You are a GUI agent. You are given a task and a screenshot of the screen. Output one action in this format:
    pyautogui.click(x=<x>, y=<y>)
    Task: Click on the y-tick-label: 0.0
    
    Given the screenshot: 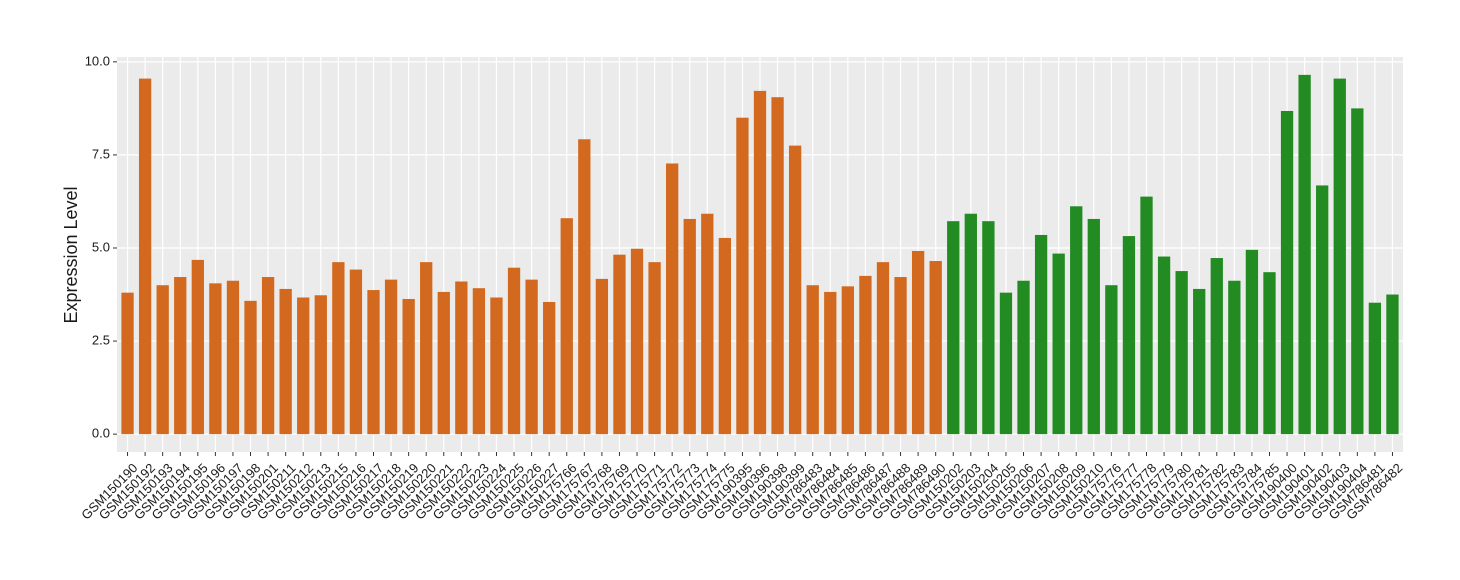 What is the action you would take?
    pyautogui.click(x=101, y=433)
    